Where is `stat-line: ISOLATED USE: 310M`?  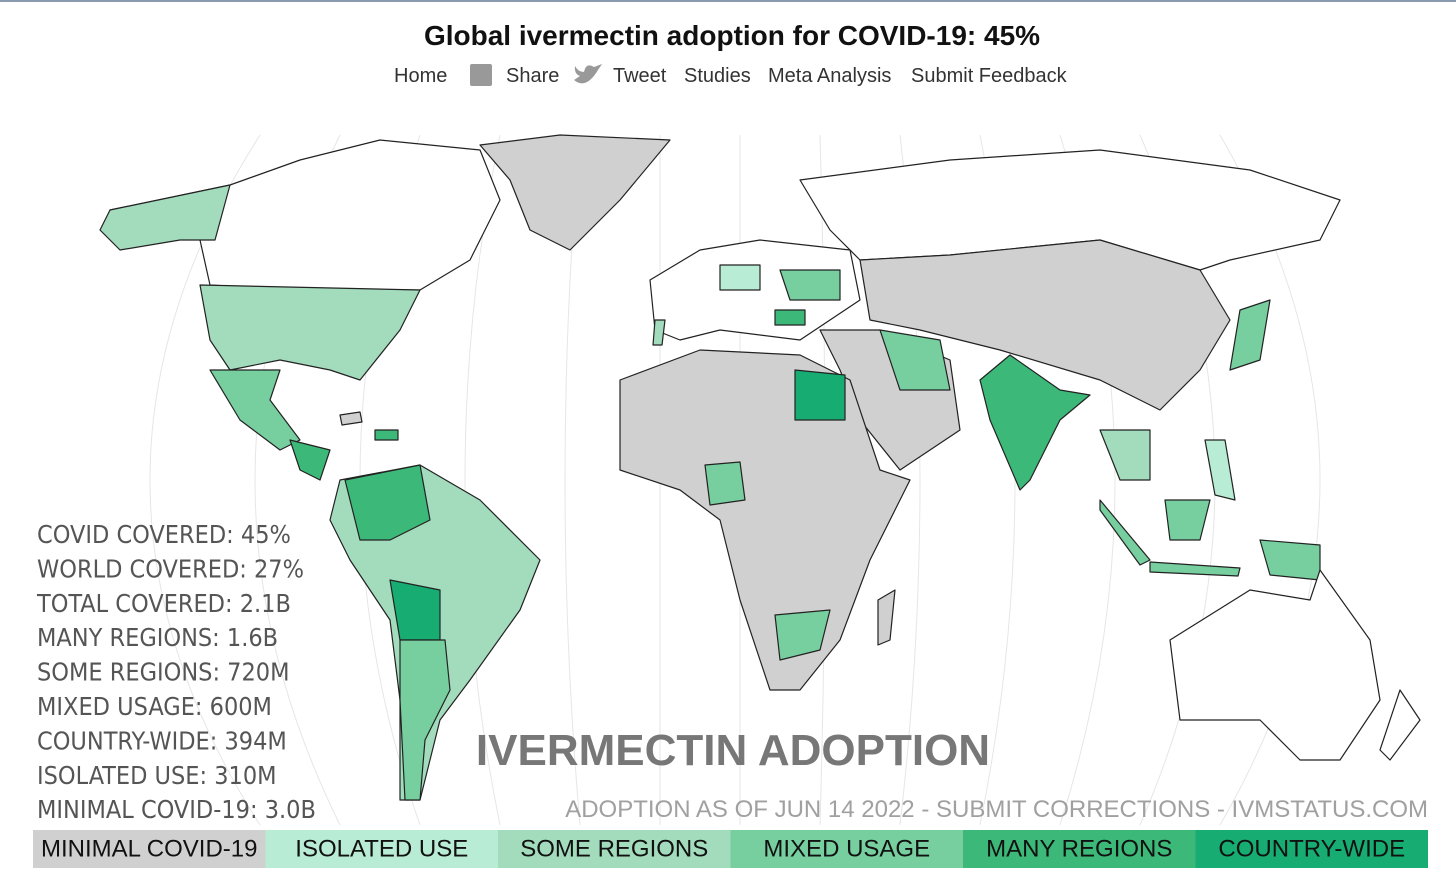
stat-line: ISOLATED USE: 310M is located at coordinates (157, 775).